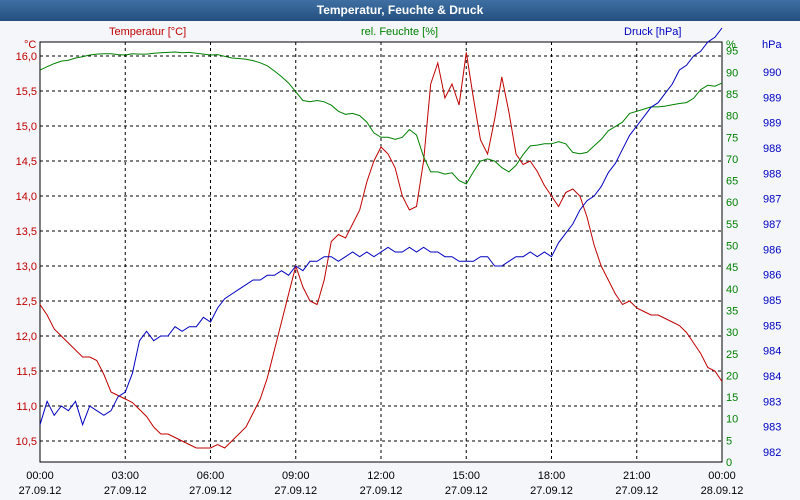 The image size is (800, 500). I want to click on humidity-axis-tick-label: 10, so click(732, 420).